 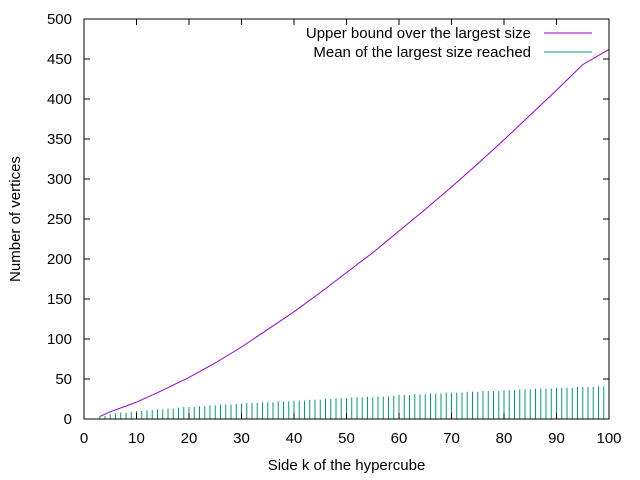 What do you see at coordinates (504, 438) in the screenshot?
I see `x-tick-label: 80` at bounding box center [504, 438].